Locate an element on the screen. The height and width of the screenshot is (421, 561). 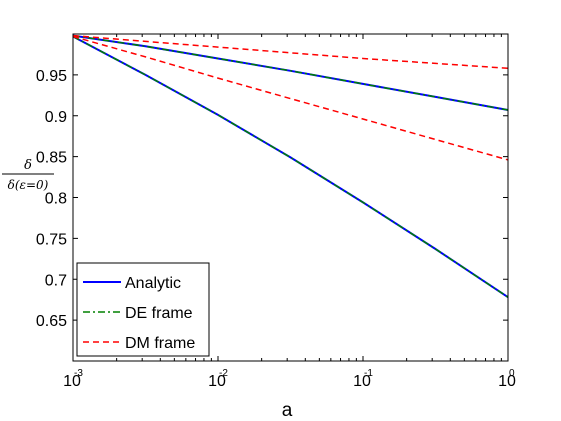
legend-items: Analytic DE frame DM frame is located at coordinates (139, 313).